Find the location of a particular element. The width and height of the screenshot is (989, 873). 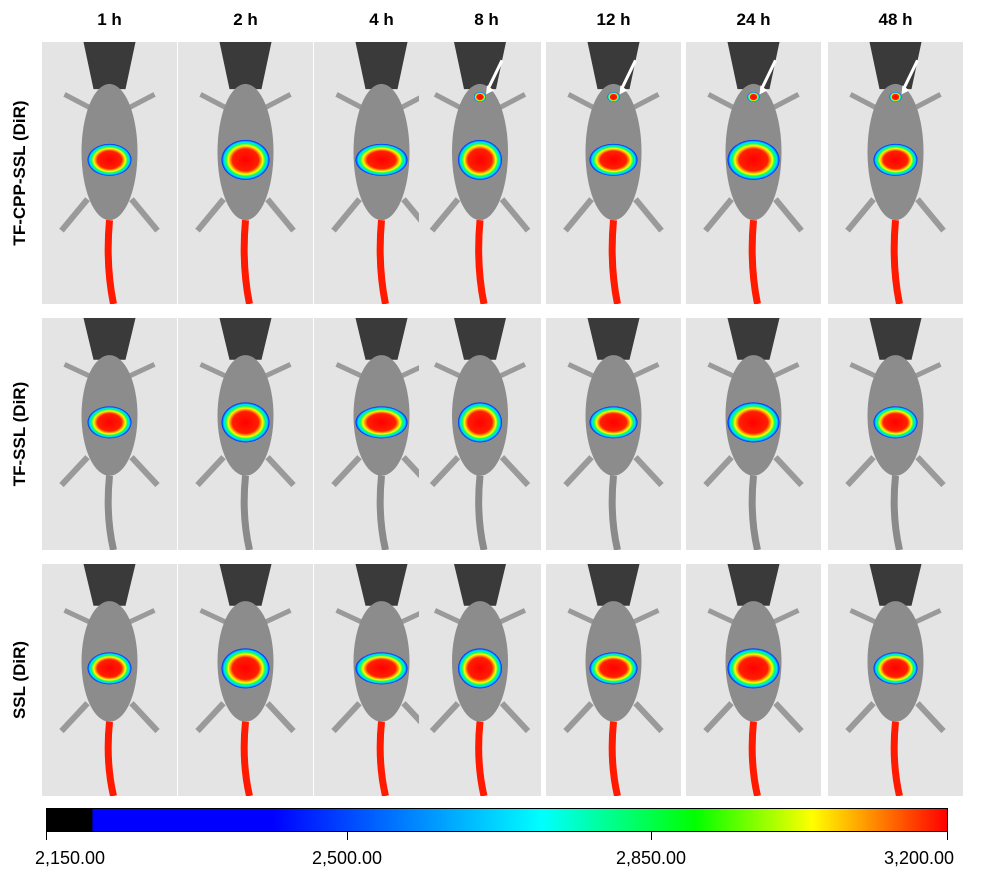

colorbar-tick-label: 2,500.00 is located at coordinates (347, 858).